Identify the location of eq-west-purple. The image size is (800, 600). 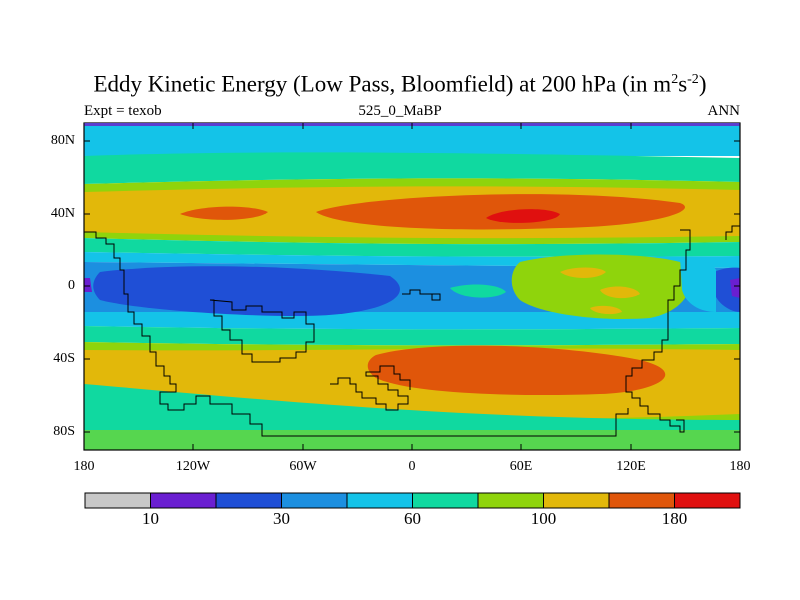
(88, 285).